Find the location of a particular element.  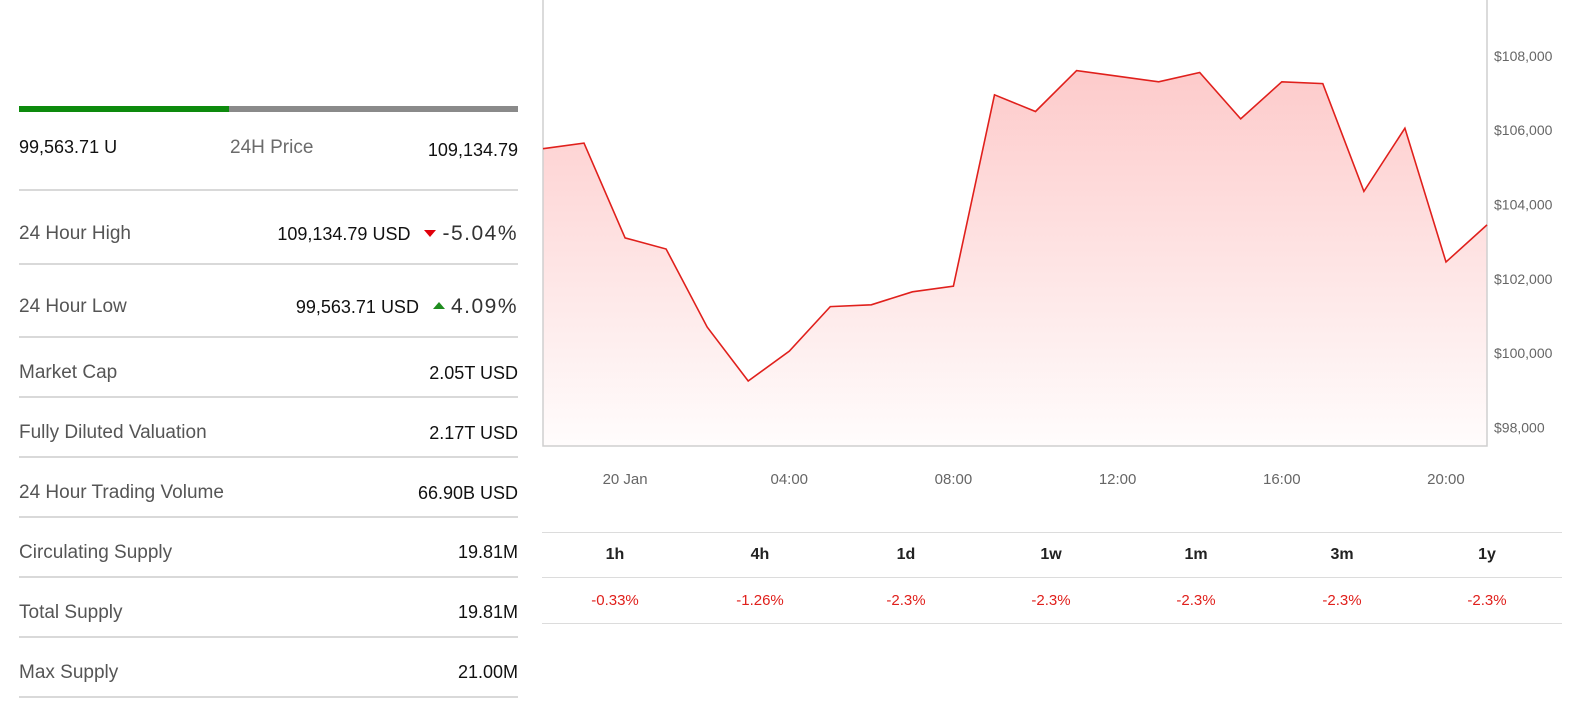

x-tick-label: 08:00 is located at coordinates (954, 479).